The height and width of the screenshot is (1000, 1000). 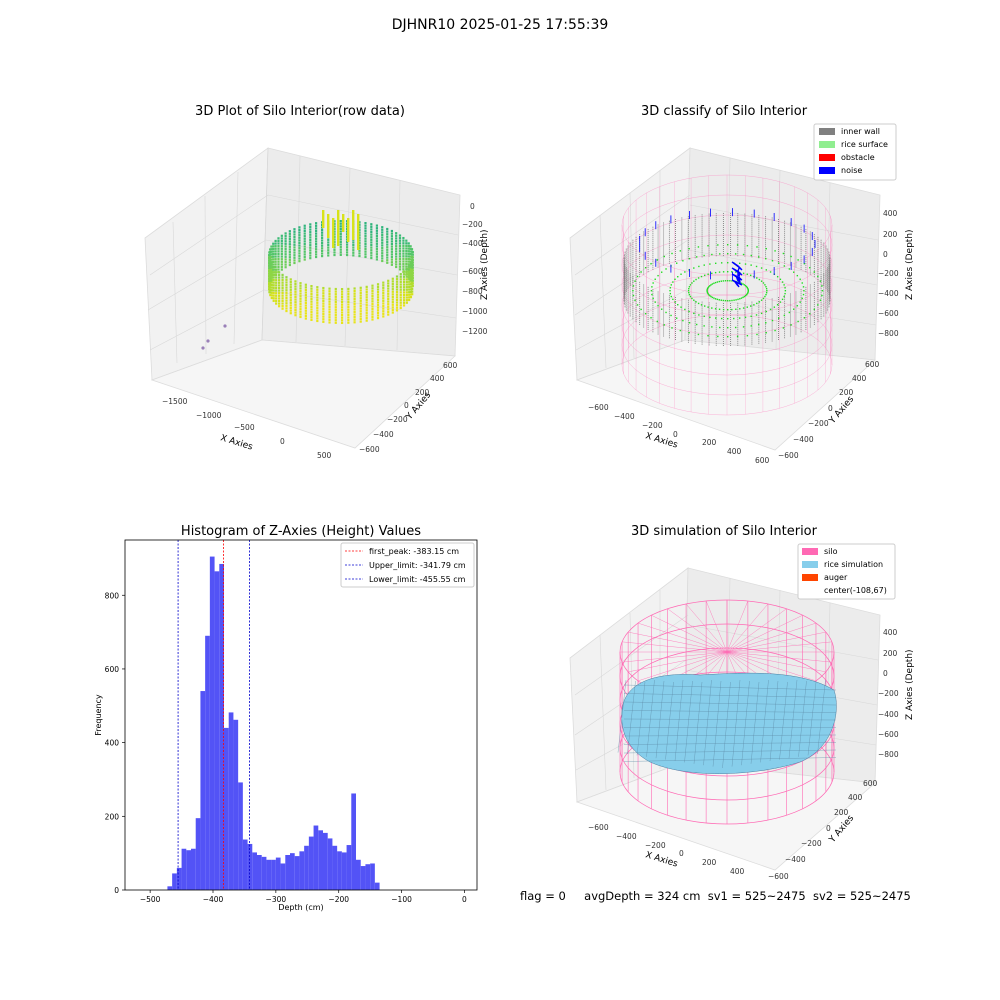 I want to click on panel1-x-ticks: −1500 −1000 −500 0 500, so click(x=247, y=428).